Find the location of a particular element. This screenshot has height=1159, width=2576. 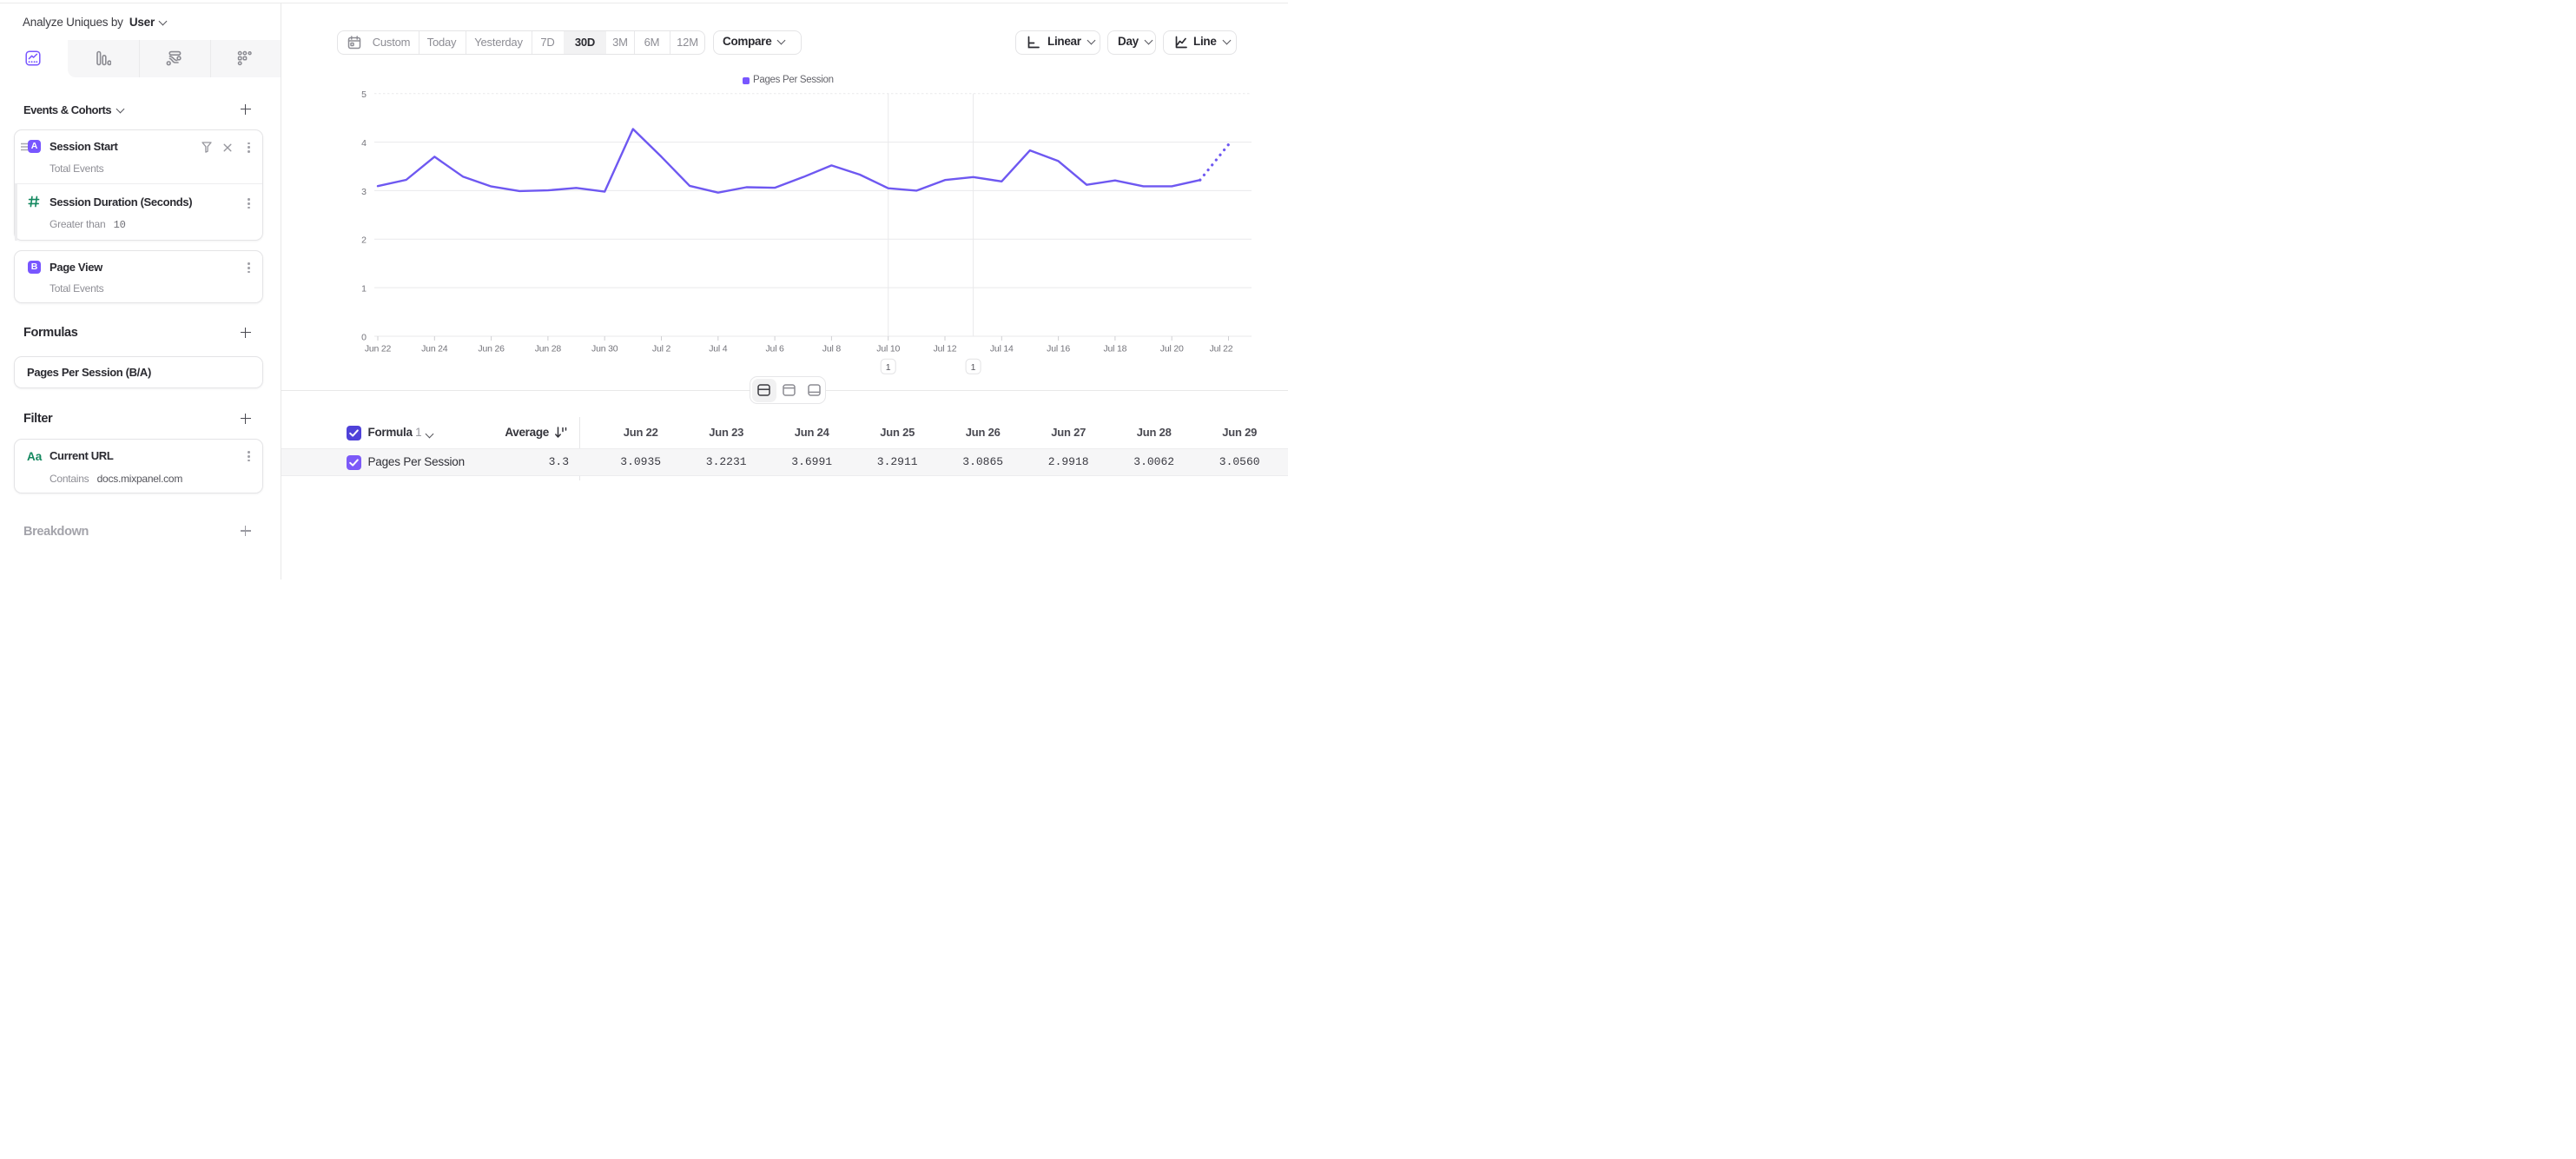

svg-text: Jun 22 is located at coordinates (379, 349).